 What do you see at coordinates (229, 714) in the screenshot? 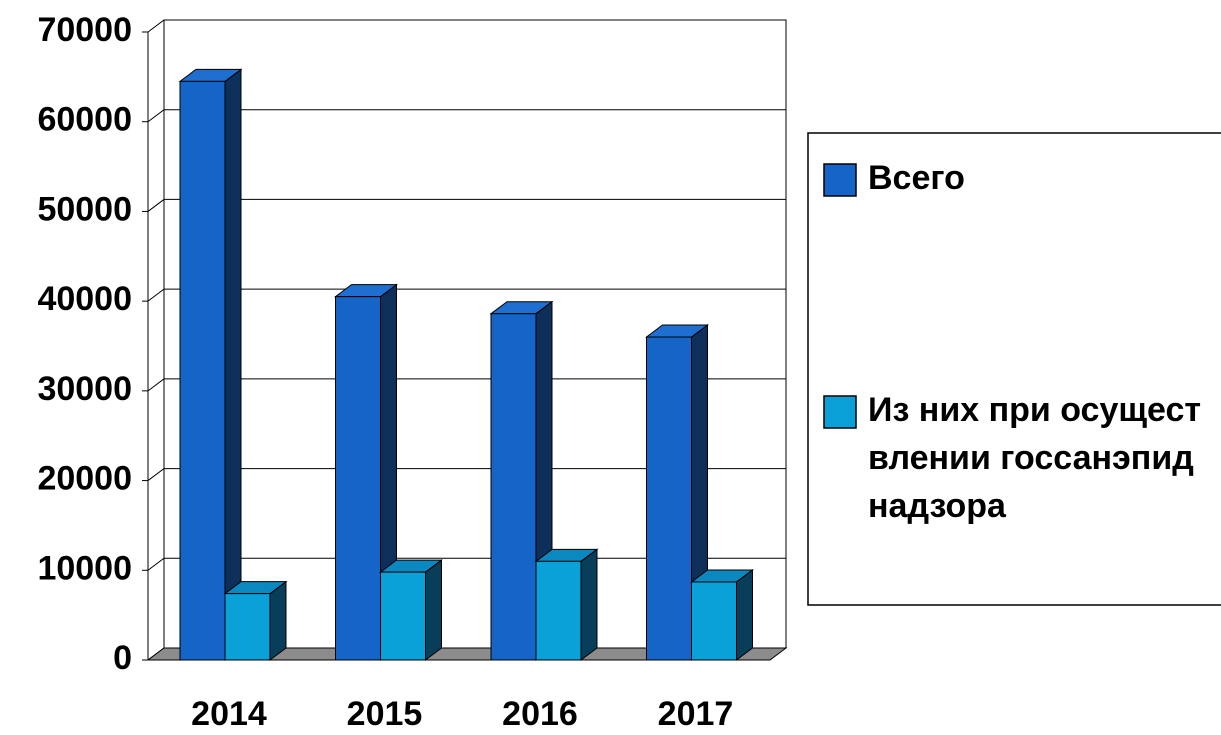
I see `x-tick-label: 2014` at bounding box center [229, 714].